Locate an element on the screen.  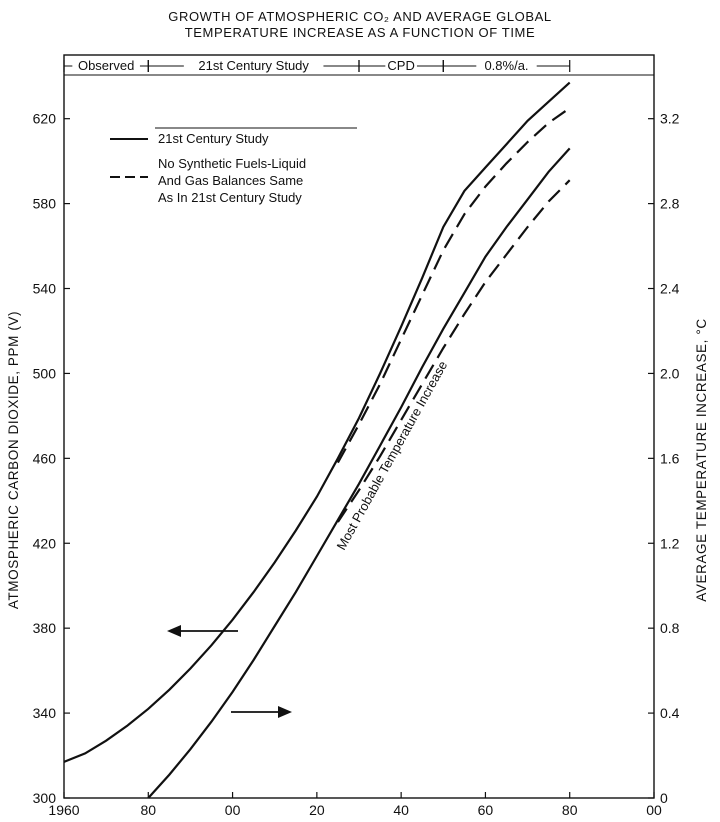
y2-tick-label: 0.4 is located at coordinates (670, 713).